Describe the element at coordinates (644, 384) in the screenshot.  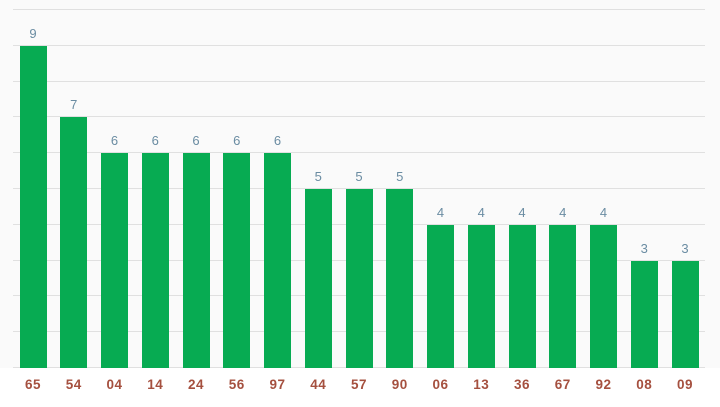
I see `bar-category-label: 08` at that location.